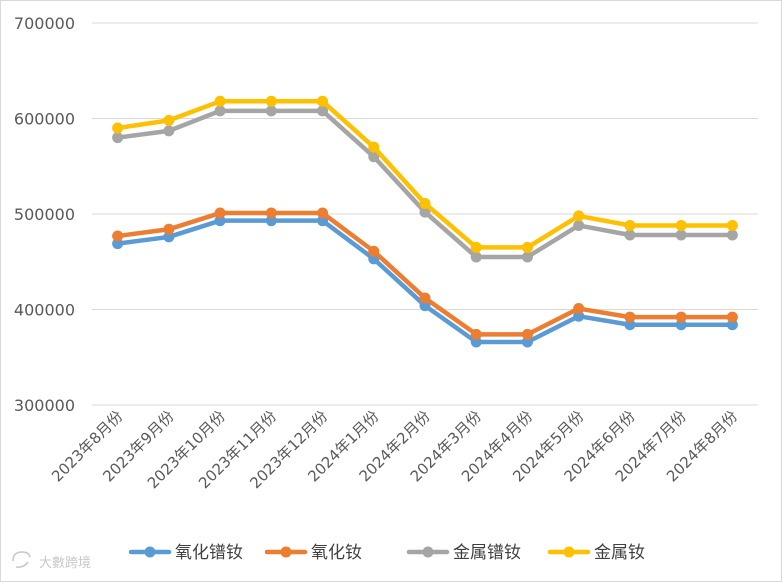  I want to click on legend: 氧化镨钕 氧化钕 金属镨钕 金属钕, so click(386, 553).